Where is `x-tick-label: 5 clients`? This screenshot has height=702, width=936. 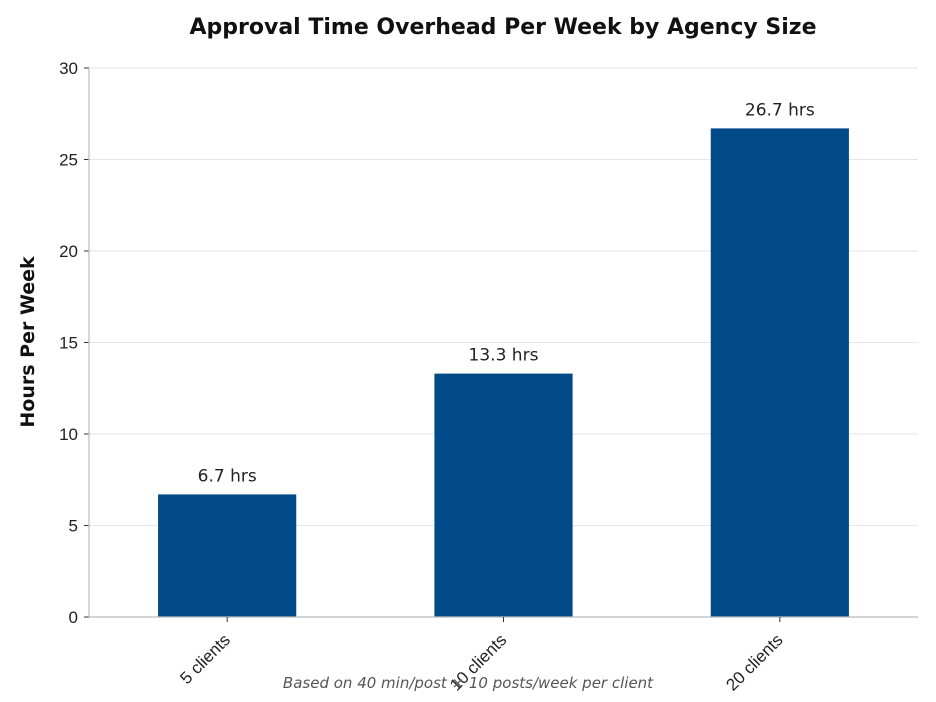 x-tick-label: 5 clients is located at coordinates (205, 659).